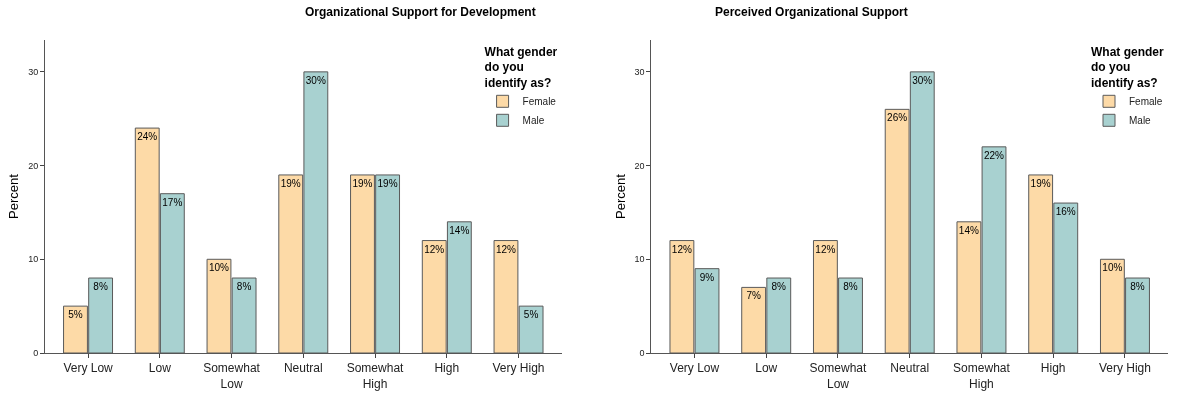 This screenshot has height=403, width=1183. What do you see at coordinates (994, 155) in the screenshot?
I see `data-label: 22%` at bounding box center [994, 155].